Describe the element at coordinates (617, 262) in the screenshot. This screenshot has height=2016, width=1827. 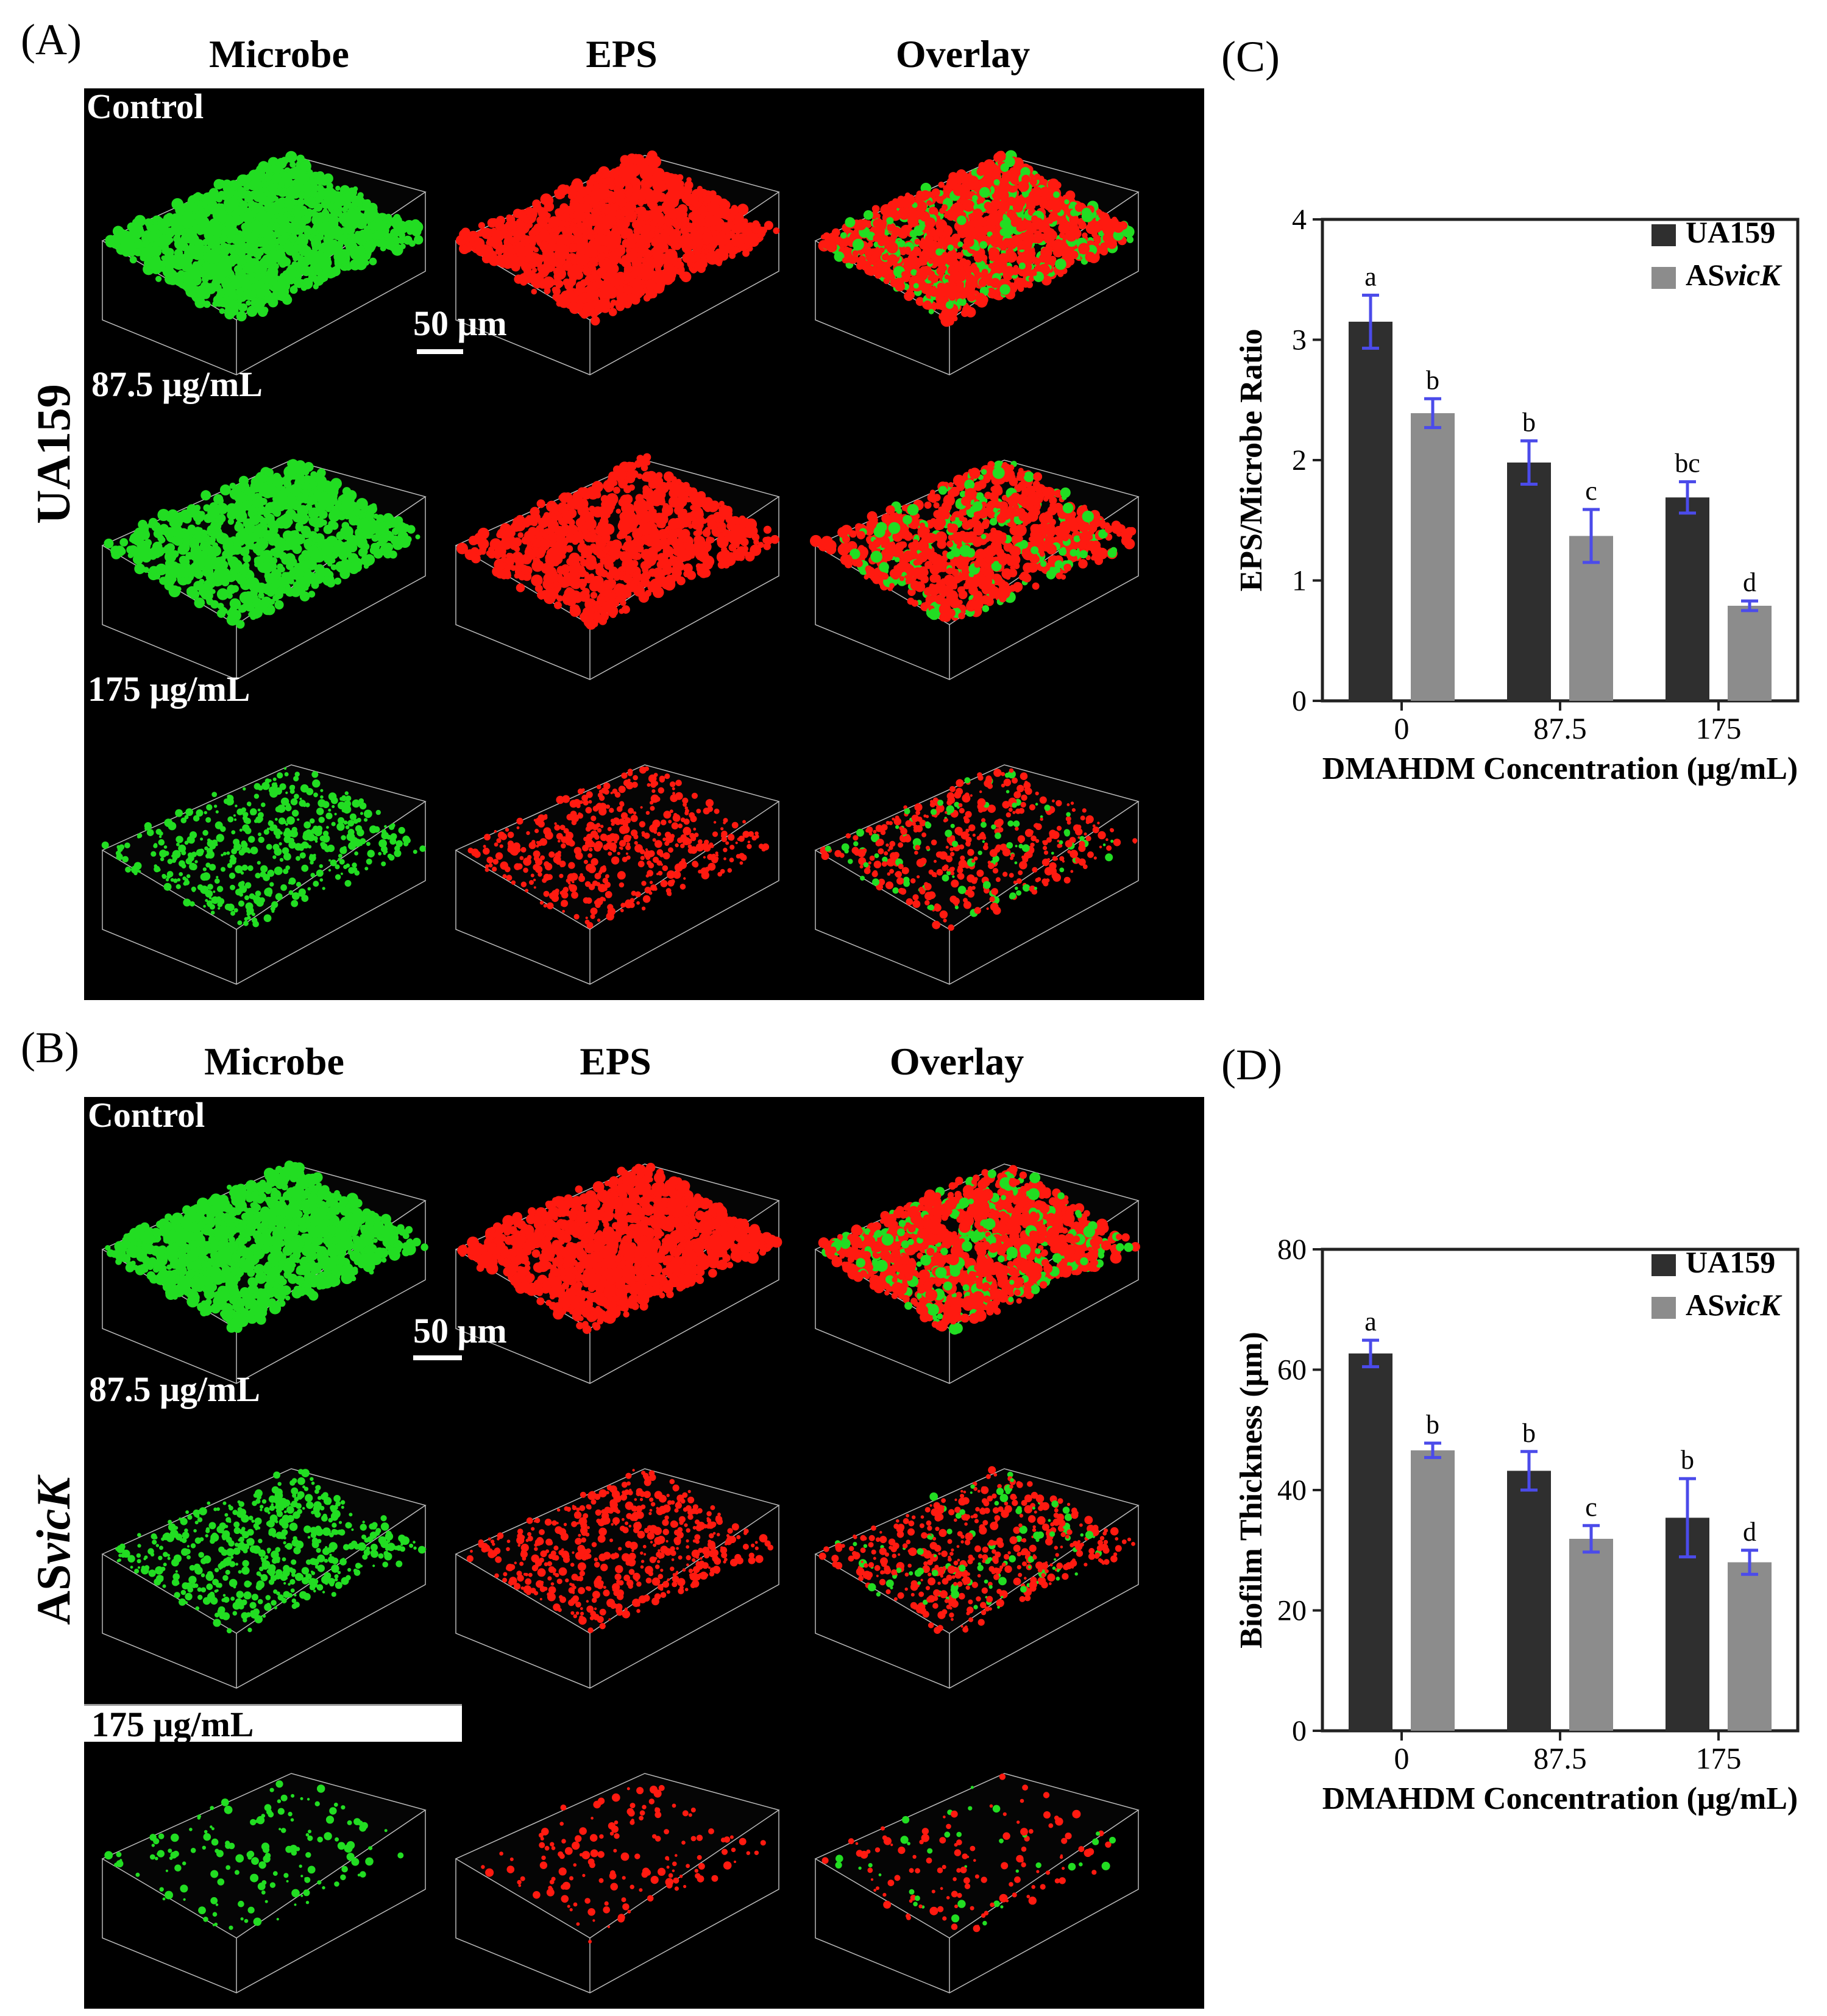
I see `panel-a-eps-control` at that location.